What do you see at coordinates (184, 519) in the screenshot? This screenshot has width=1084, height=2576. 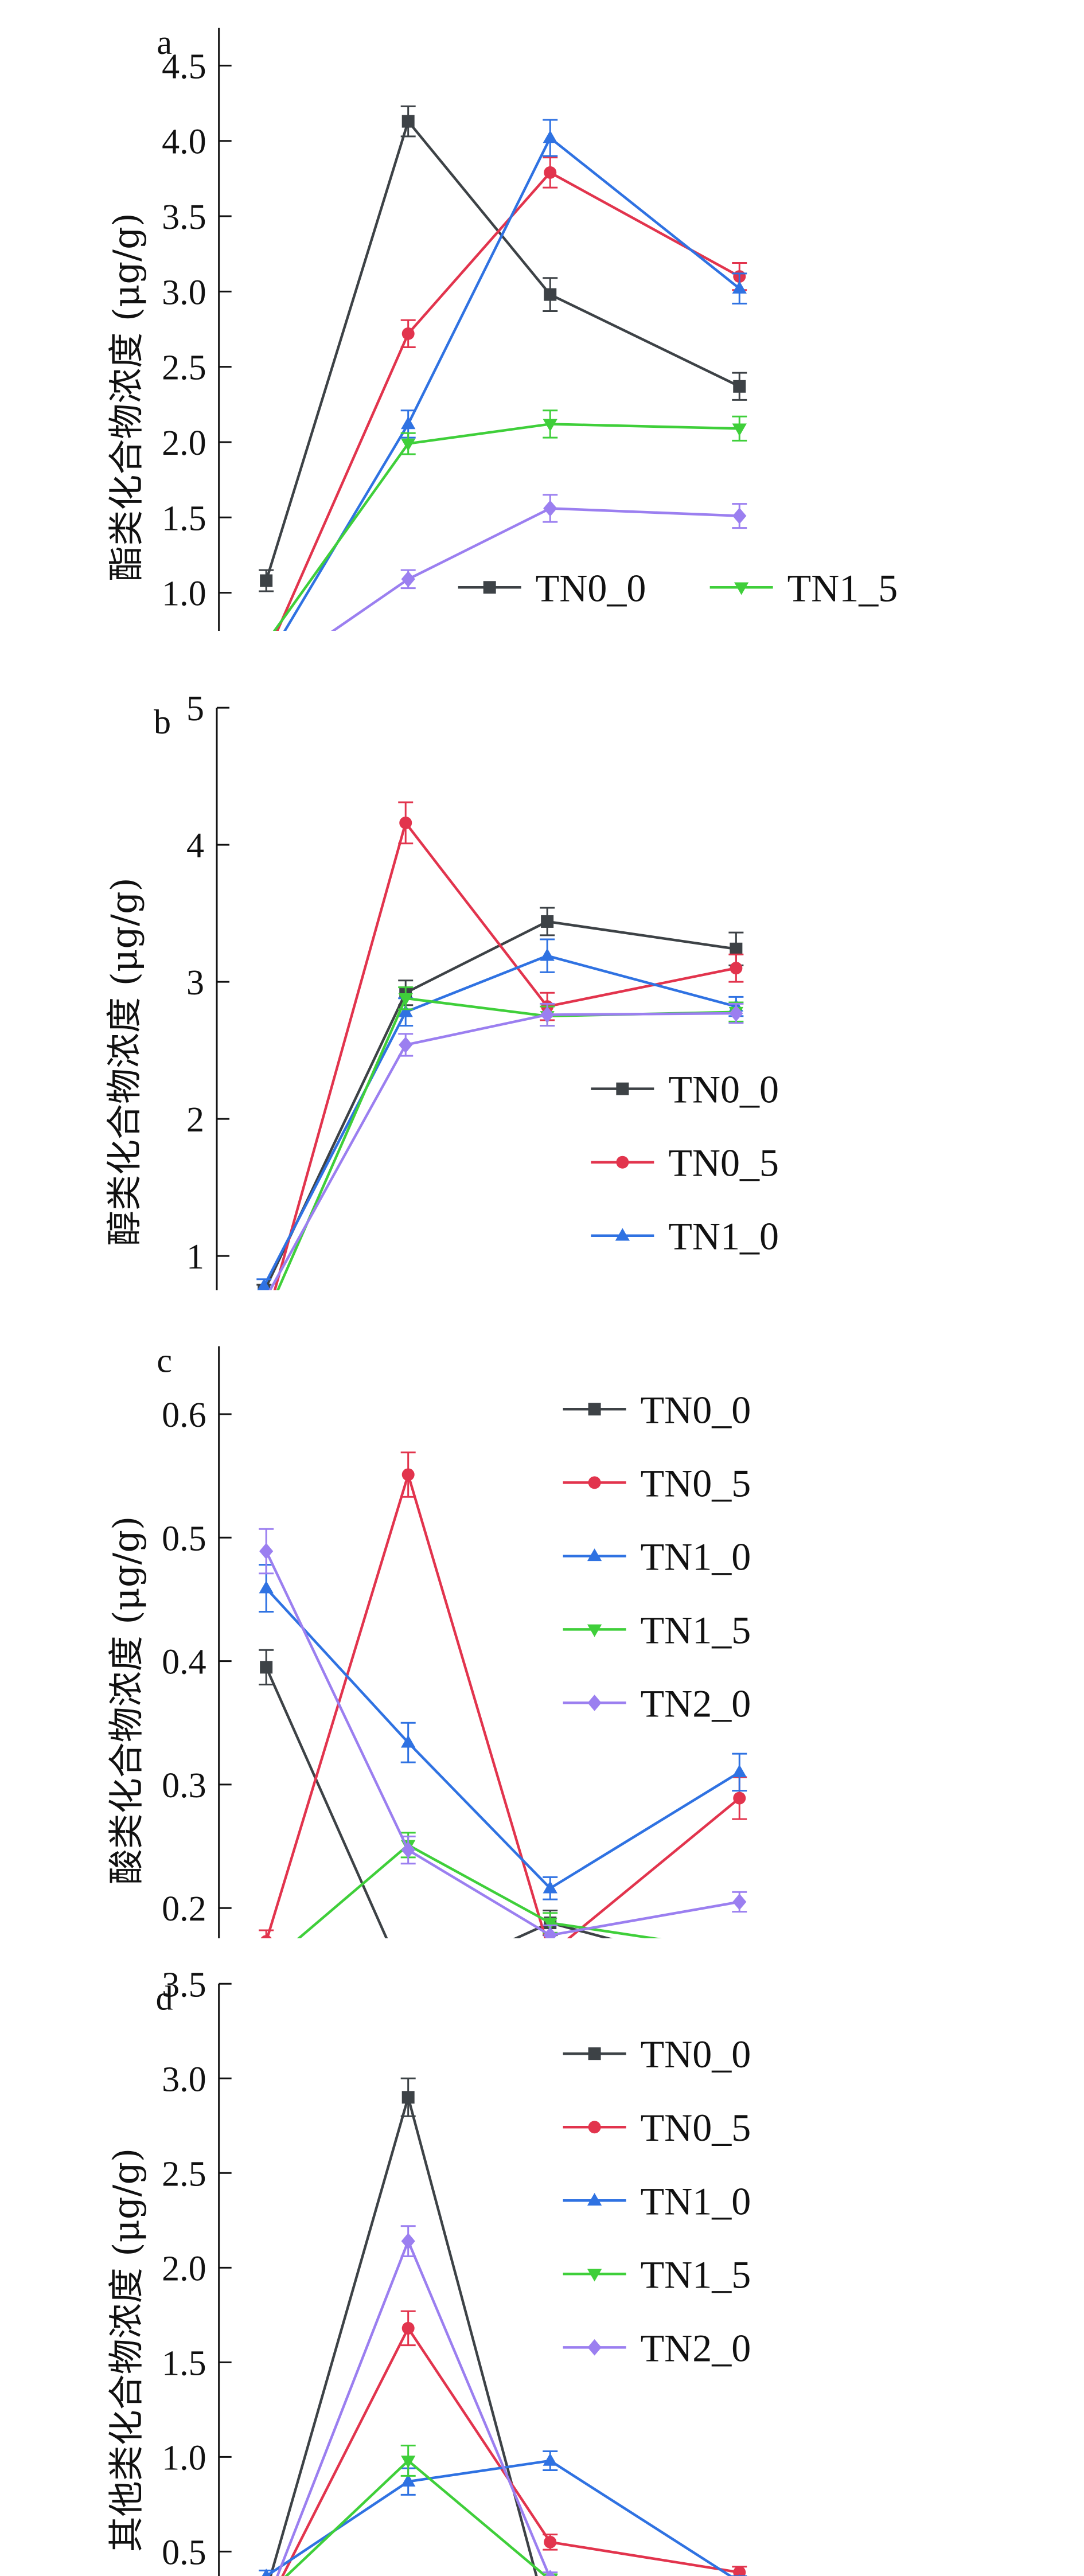 I see `y-tick-label: 1.5` at bounding box center [184, 519].